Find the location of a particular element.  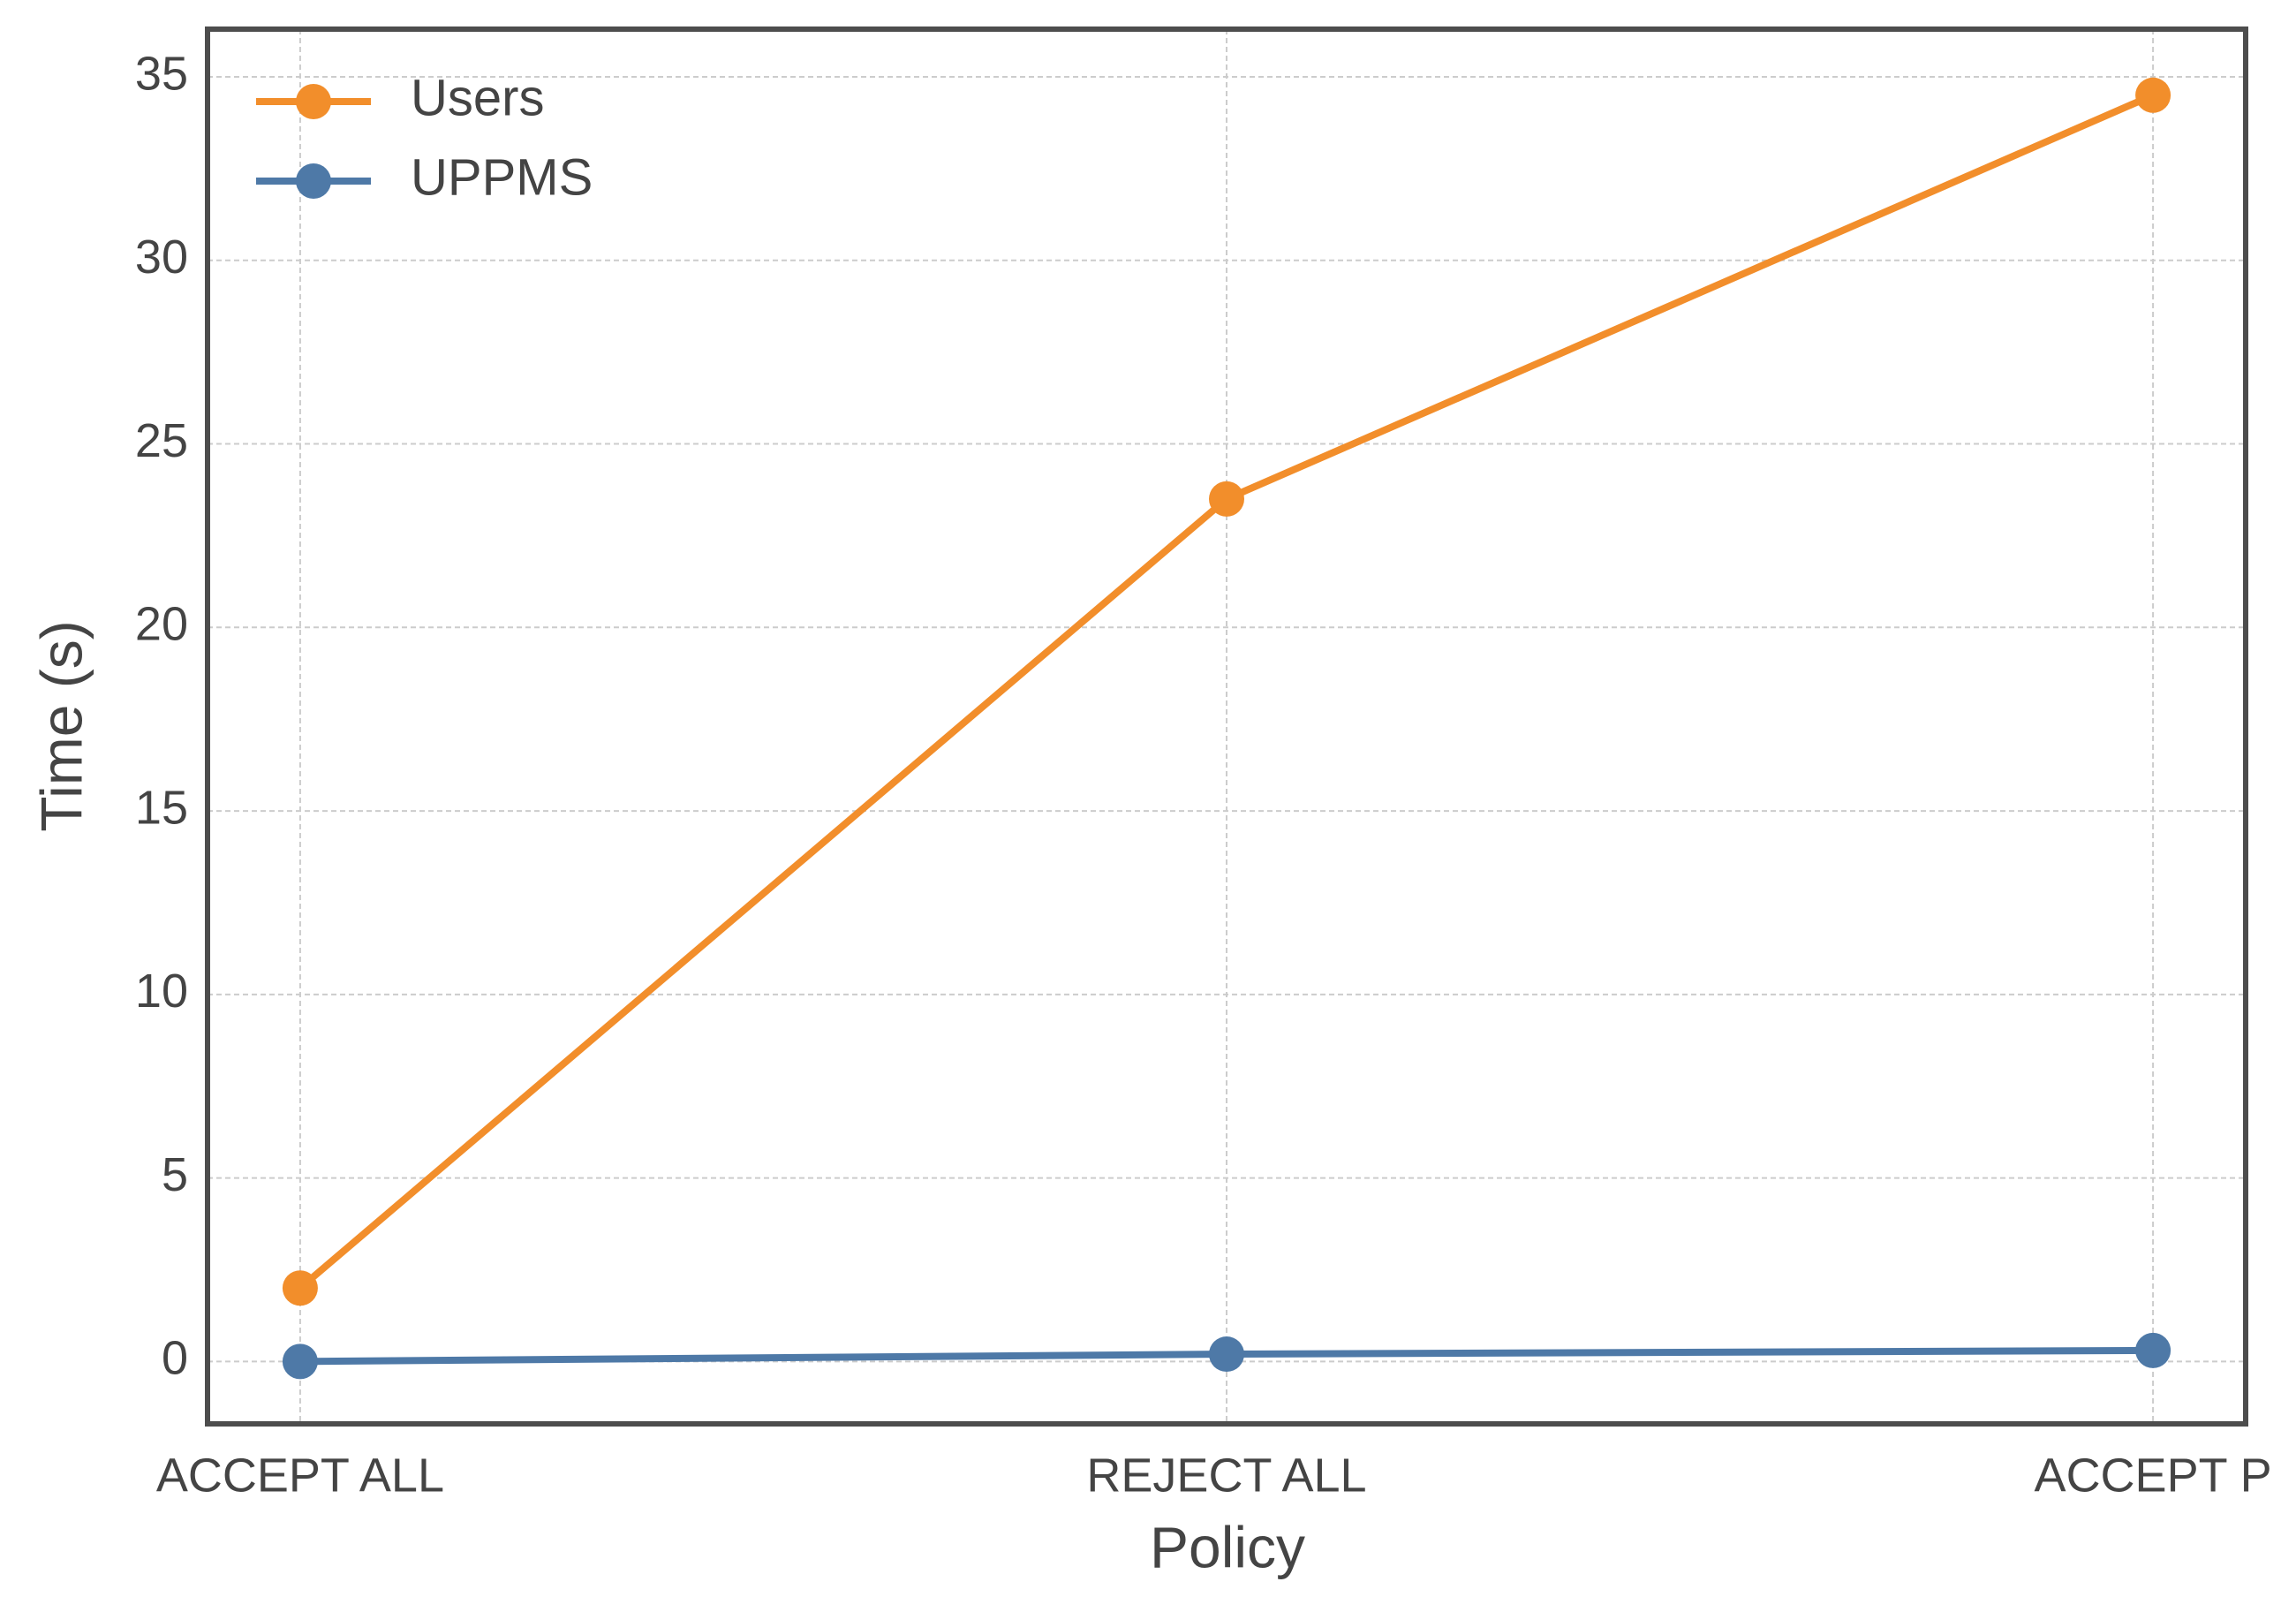

y-tick-label: 10 is located at coordinates (162, 991).